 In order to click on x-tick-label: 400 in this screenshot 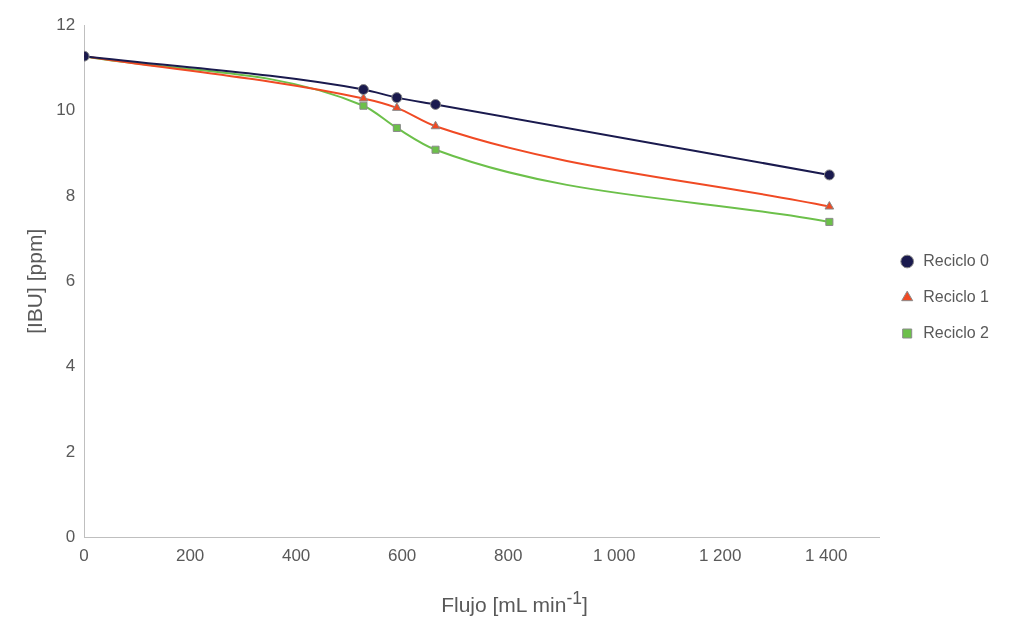, I will do `click(296, 556)`.